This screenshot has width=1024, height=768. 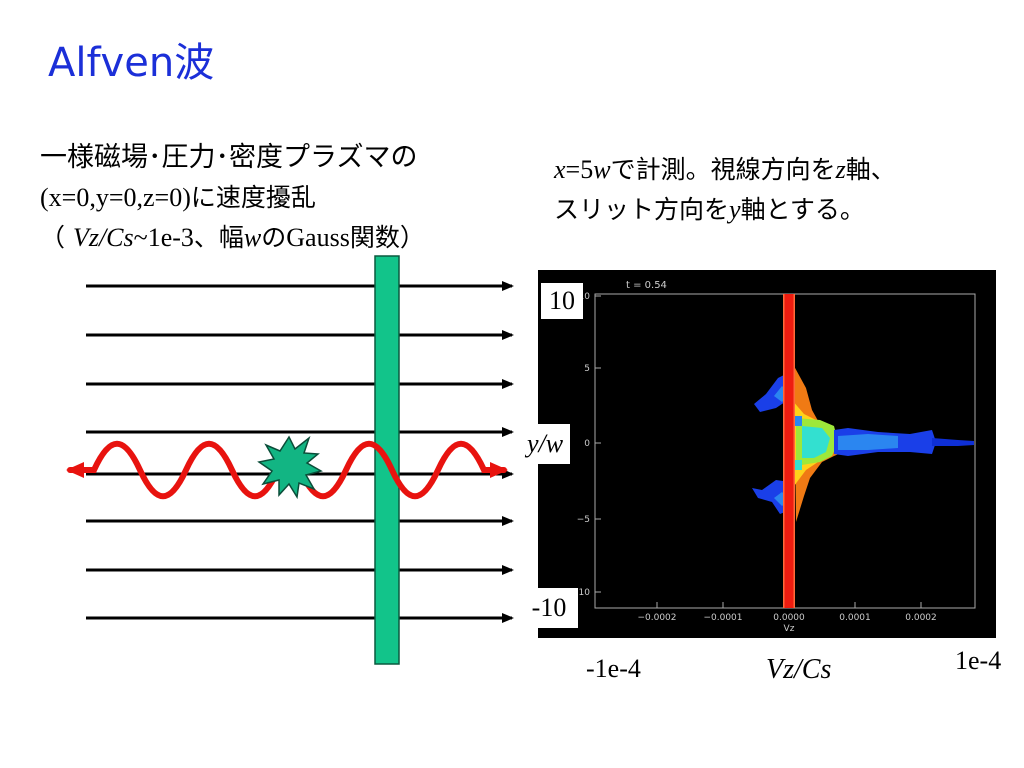 I want to click on function-label: 関数）, so click(x=387, y=237).